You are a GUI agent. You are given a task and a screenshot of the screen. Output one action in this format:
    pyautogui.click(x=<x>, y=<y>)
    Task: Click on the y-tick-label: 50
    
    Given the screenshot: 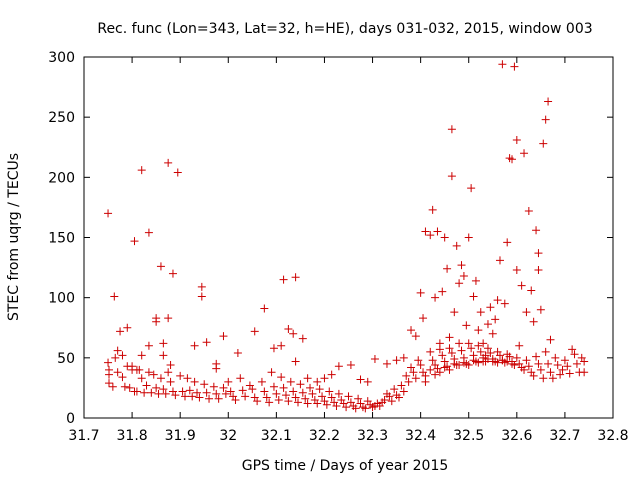 What is the action you would take?
    pyautogui.click(x=66, y=359)
    